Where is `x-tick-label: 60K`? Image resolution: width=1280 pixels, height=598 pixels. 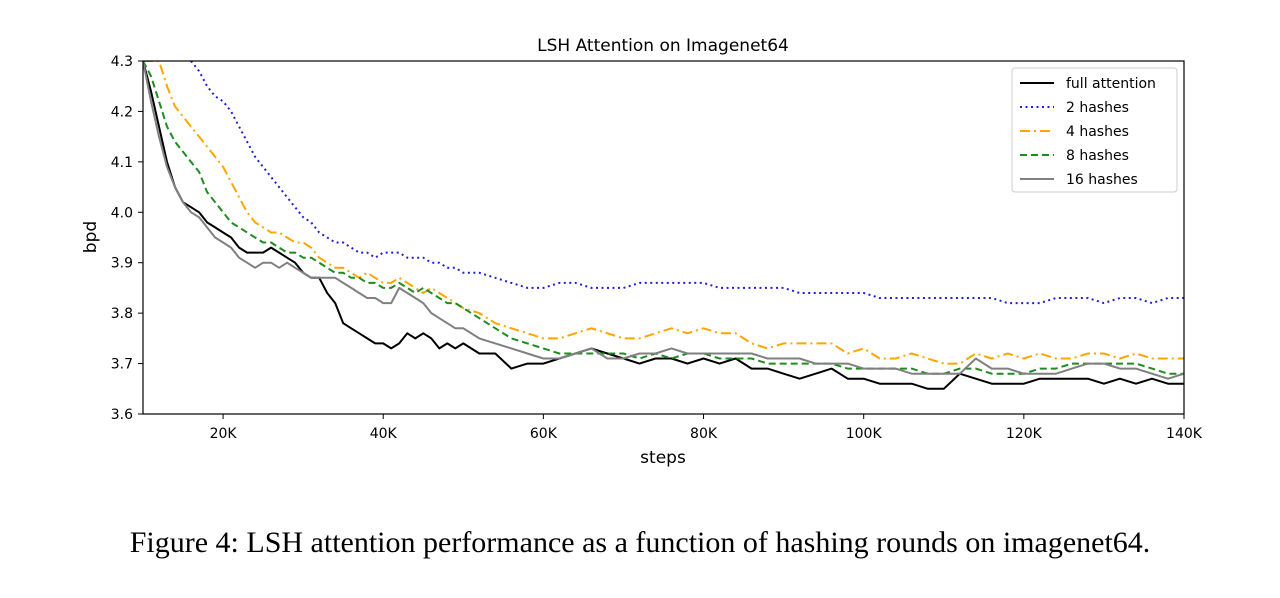
x-tick-label: 60K is located at coordinates (544, 434).